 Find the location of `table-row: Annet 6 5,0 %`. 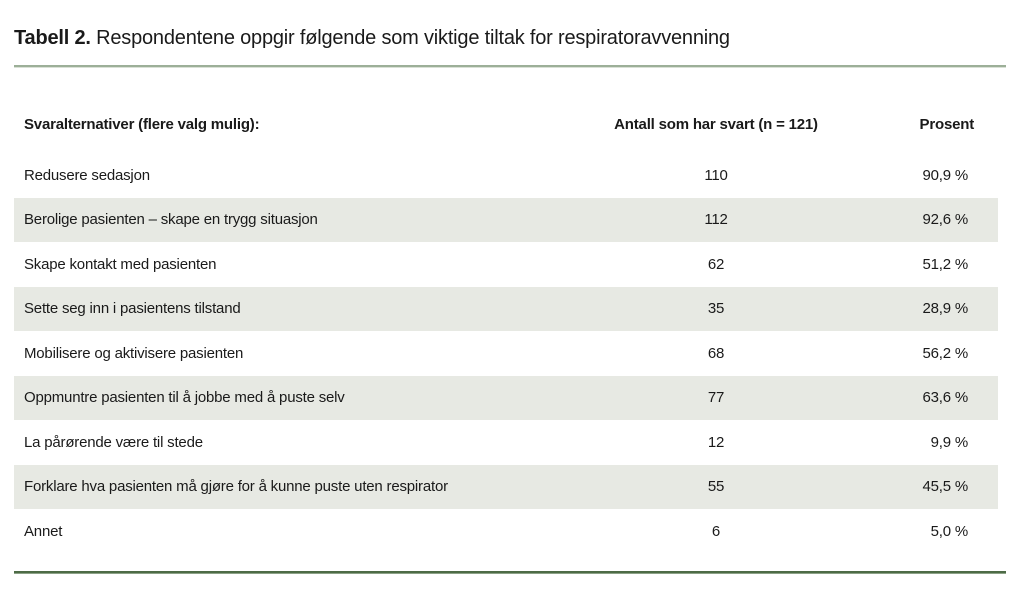

table-row: Annet 6 5,0 % is located at coordinates (506, 531).